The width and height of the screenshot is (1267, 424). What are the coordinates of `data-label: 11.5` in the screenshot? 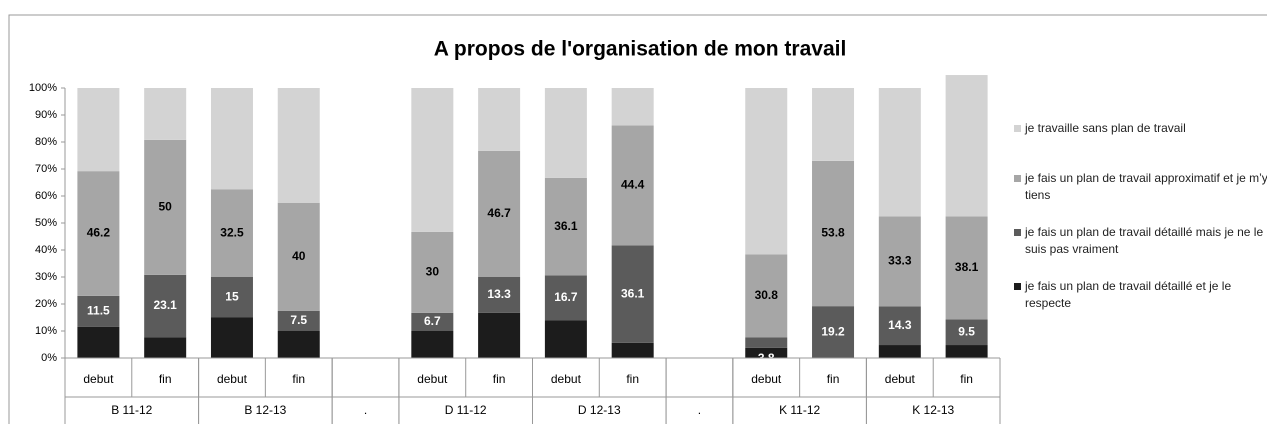 It's located at (98, 311).